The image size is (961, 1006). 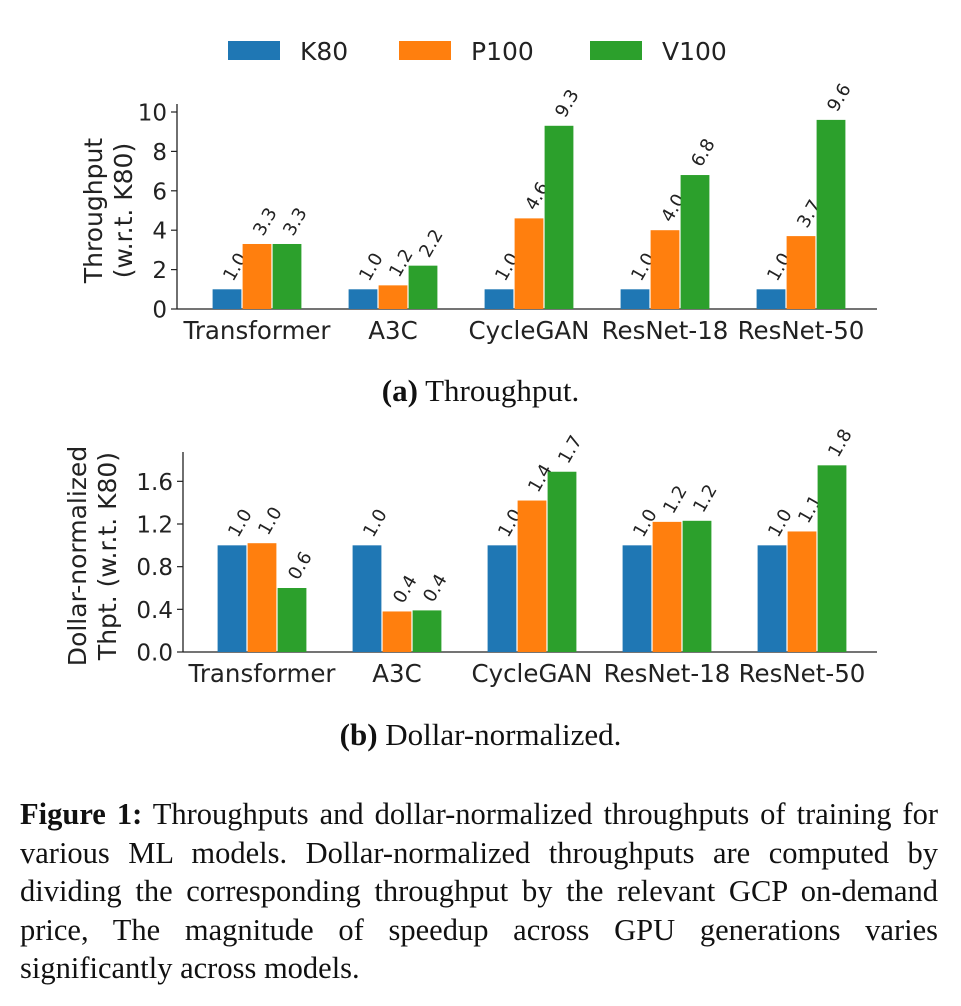 I want to click on y-tick-label: 2, so click(x=159, y=271).